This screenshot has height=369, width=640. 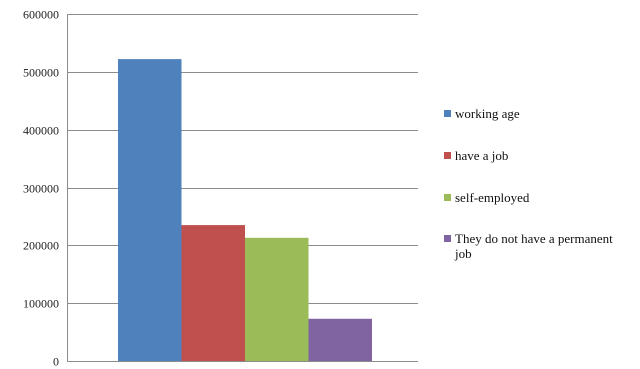 What do you see at coordinates (492, 197) in the screenshot?
I see `legend-label: self-employed` at bounding box center [492, 197].